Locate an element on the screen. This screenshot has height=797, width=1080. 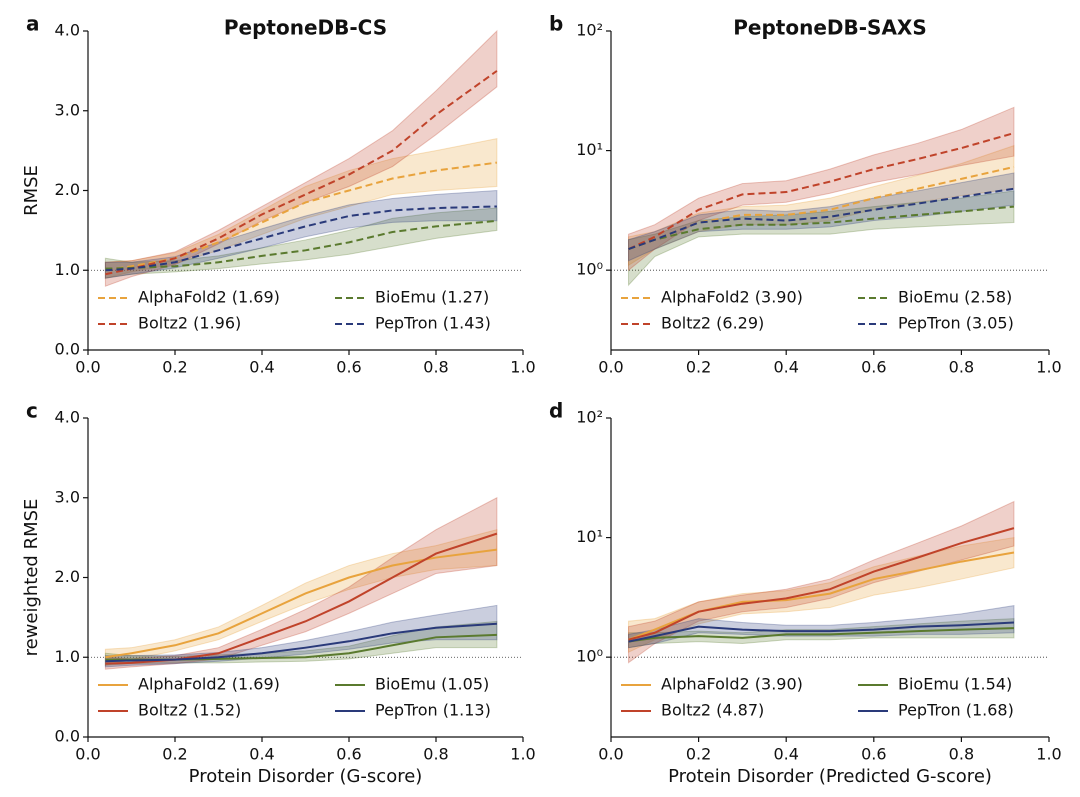
panel-label: c is located at coordinates (32, 411).